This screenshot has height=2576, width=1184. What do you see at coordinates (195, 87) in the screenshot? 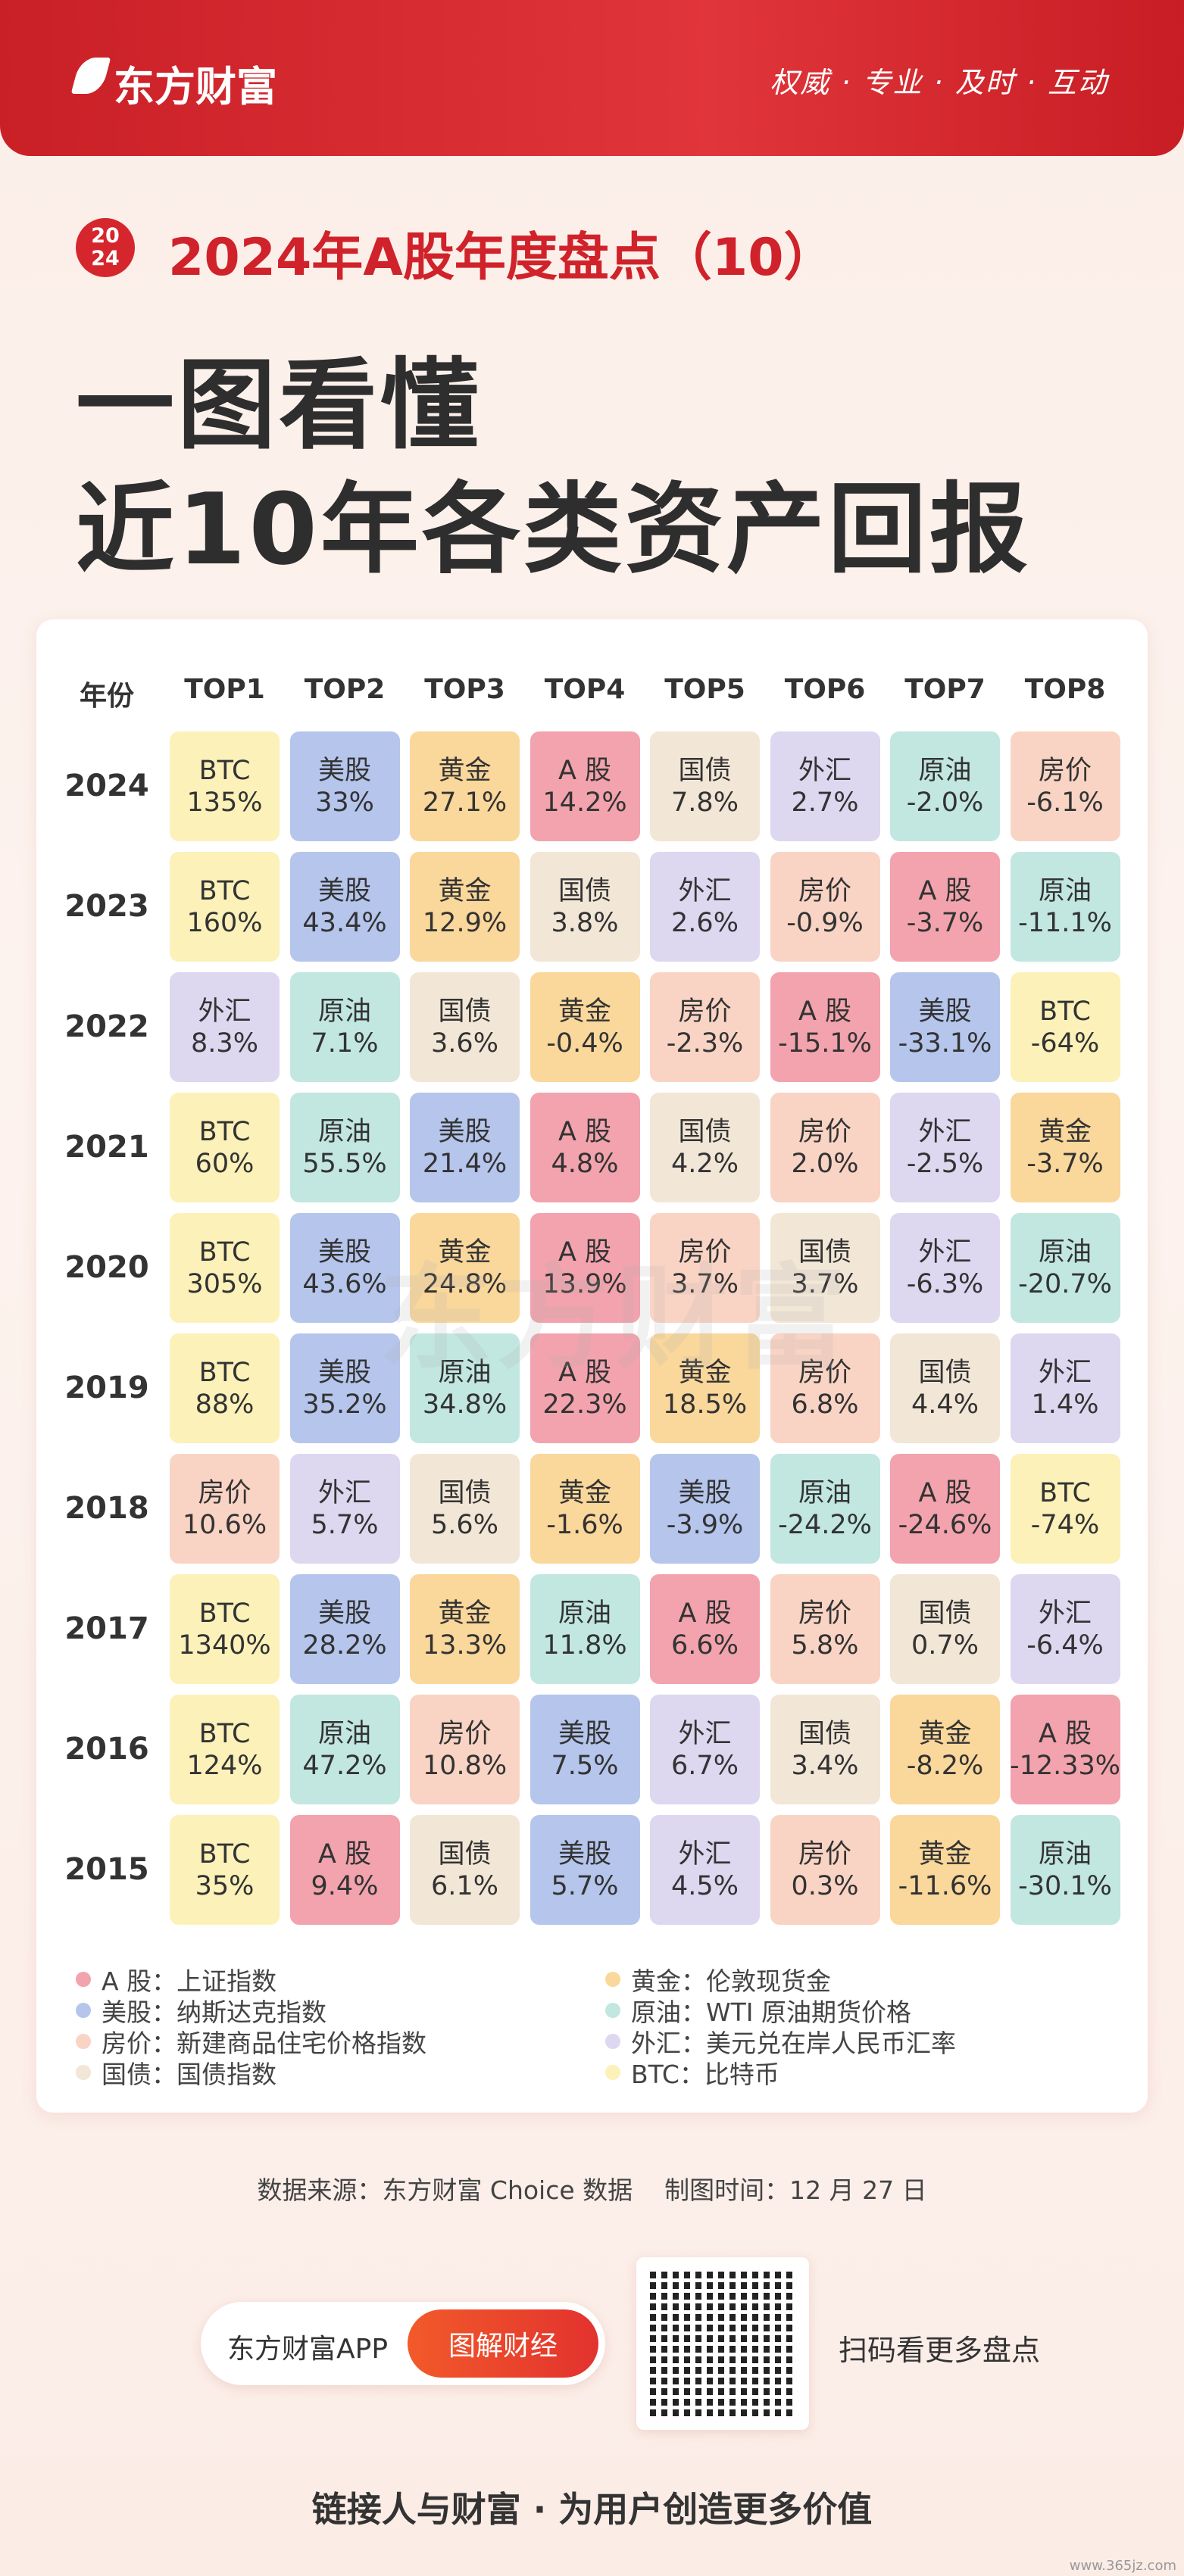
I see `brand: 东方财富` at bounding box center [195, 87].